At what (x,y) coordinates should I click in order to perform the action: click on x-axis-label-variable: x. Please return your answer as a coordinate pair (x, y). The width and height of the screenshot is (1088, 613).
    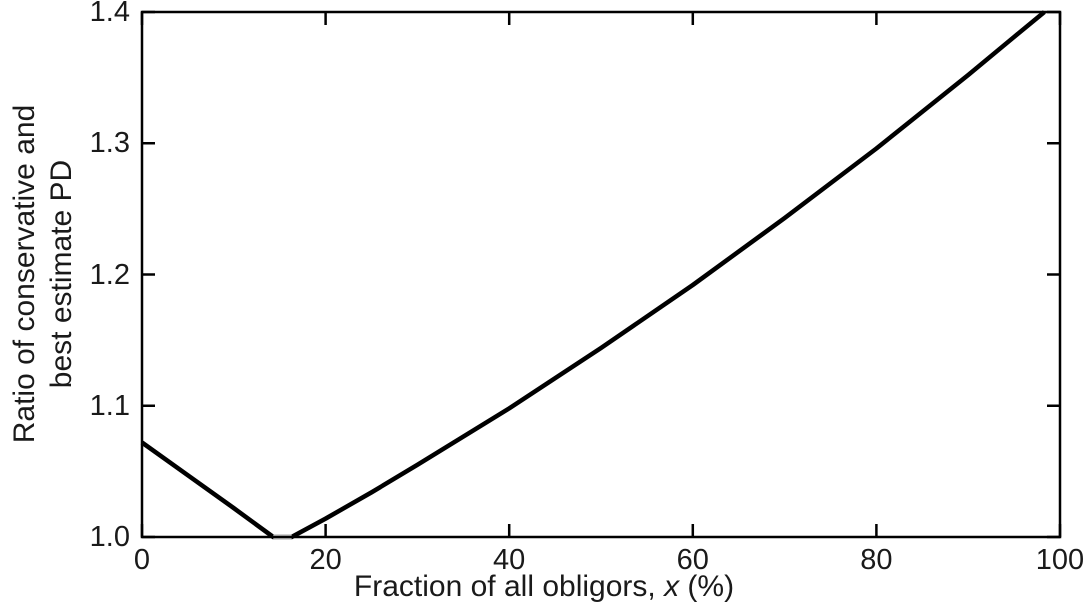
    Looking at the image, I should click on (672, 586).